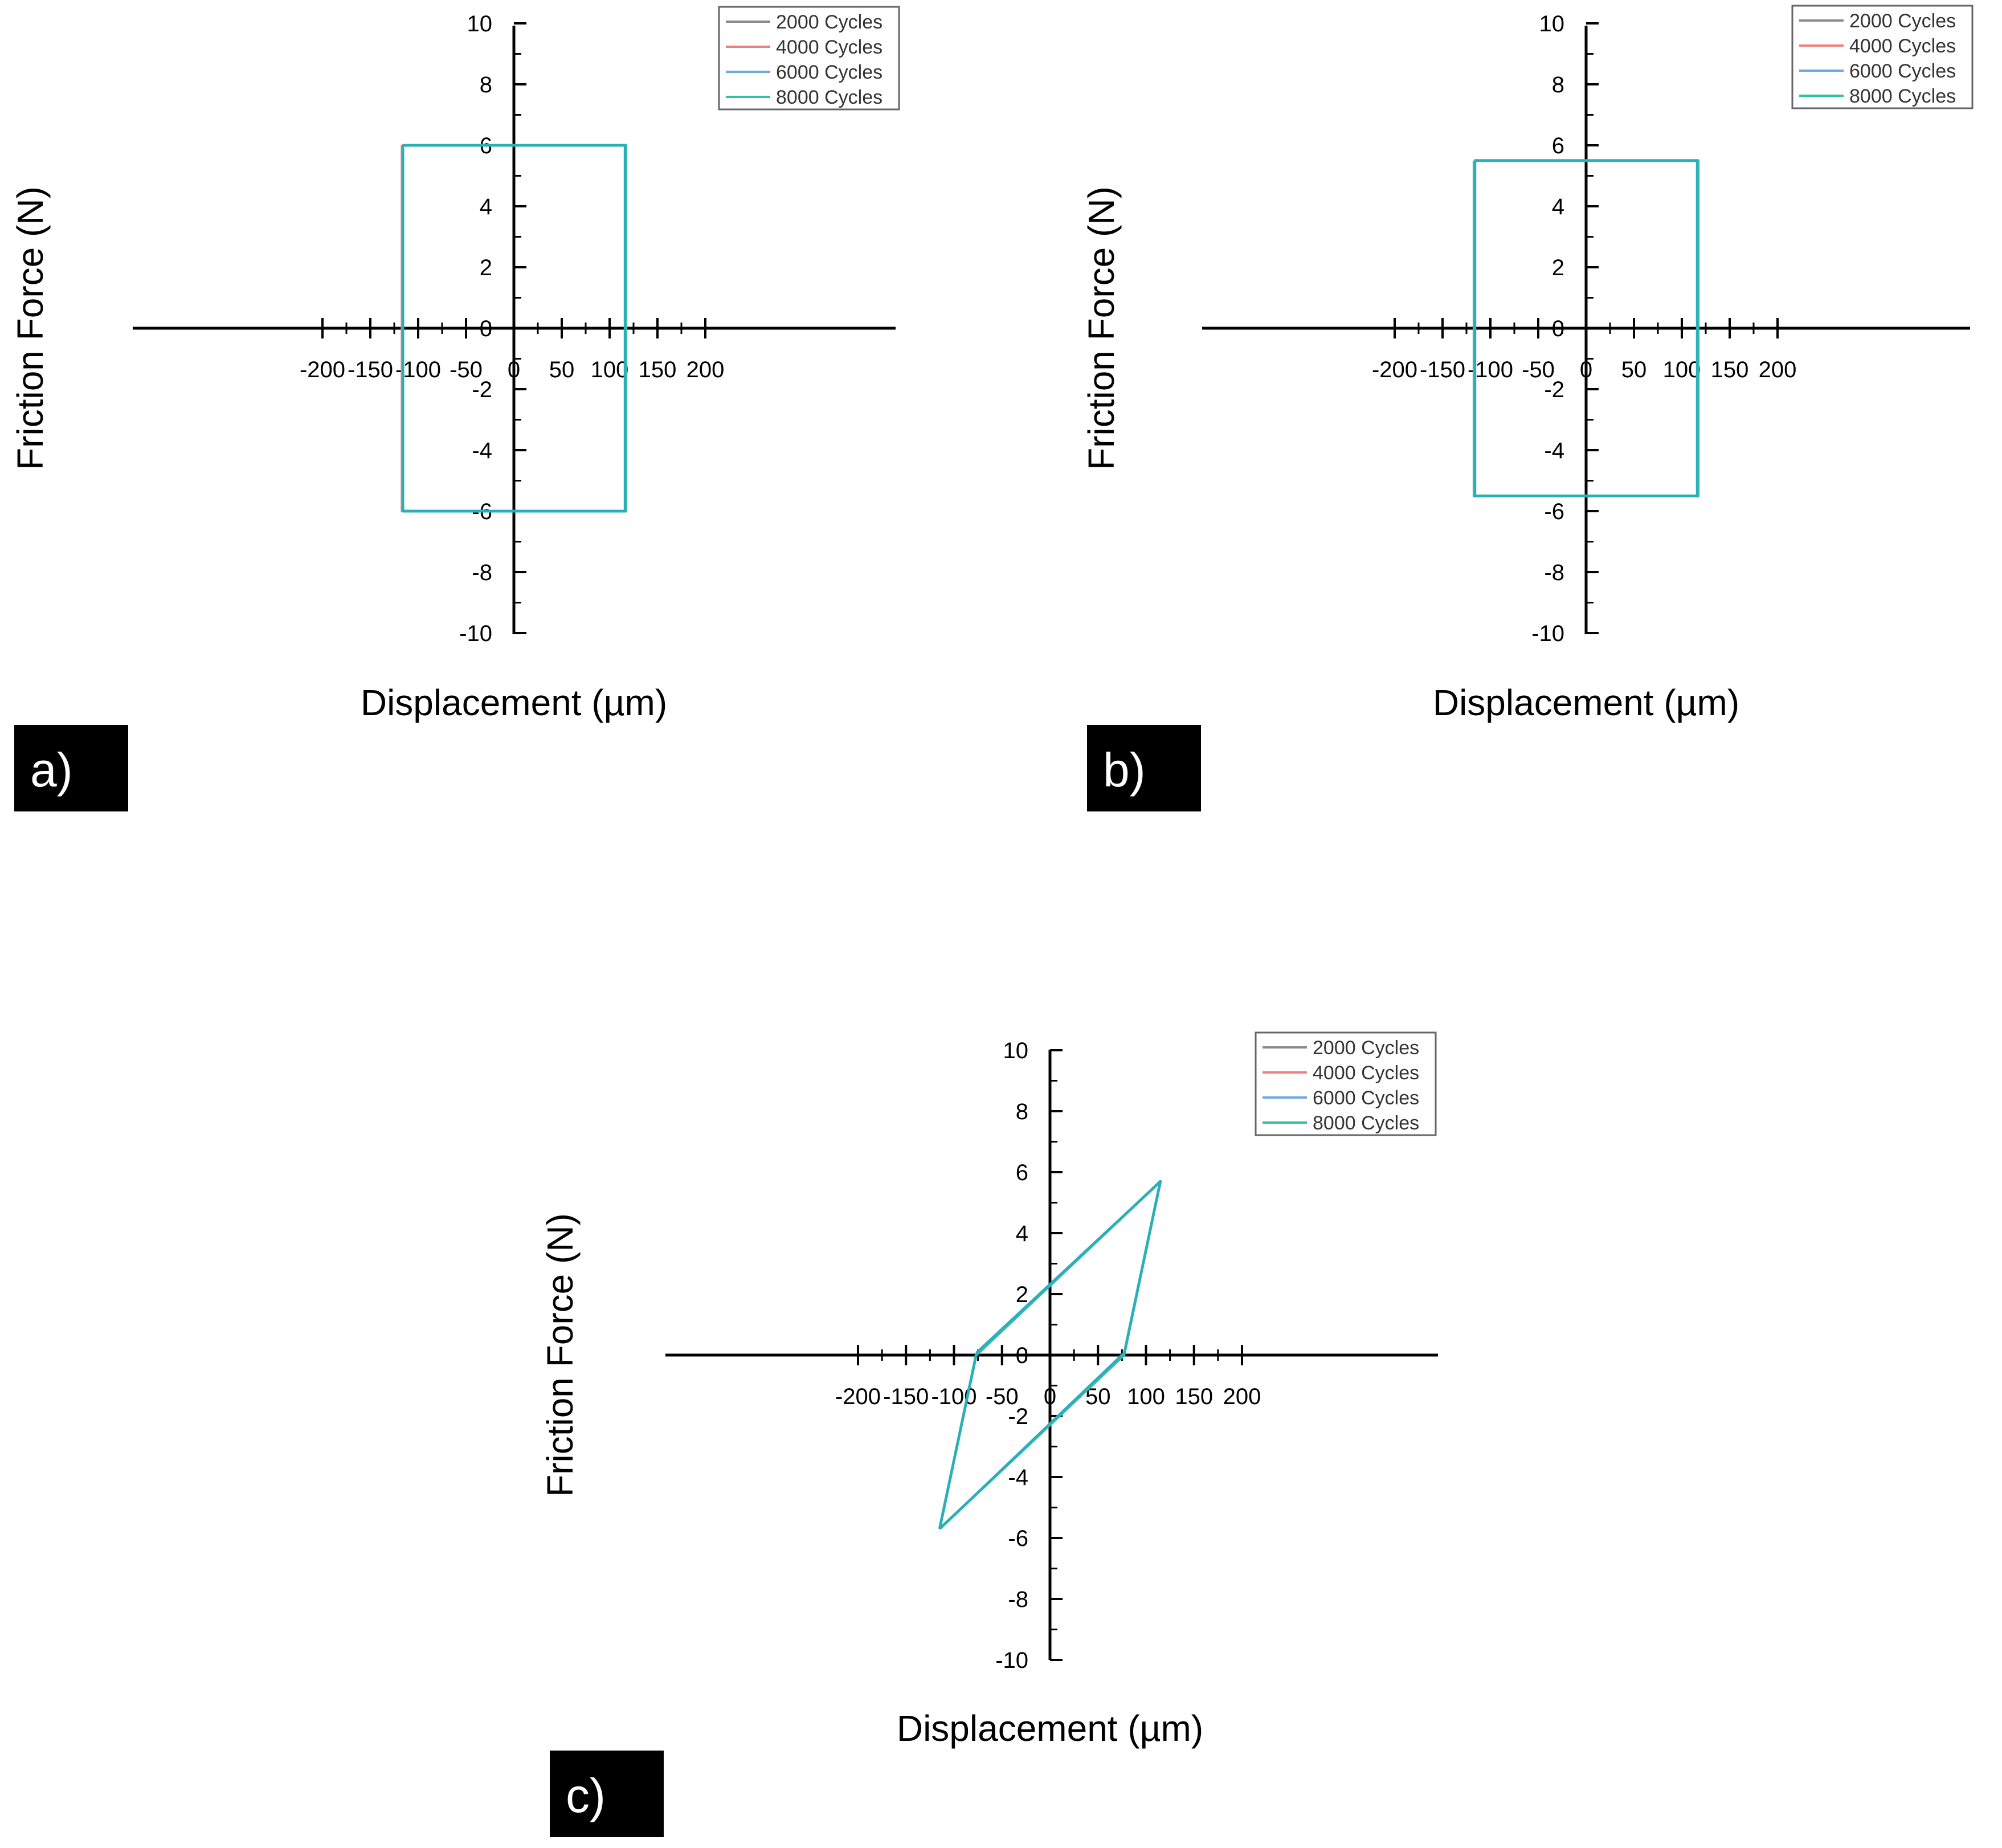 This screenshot has height=1848, width=2002. I want to click on panel-label: a), so click(51, 770).